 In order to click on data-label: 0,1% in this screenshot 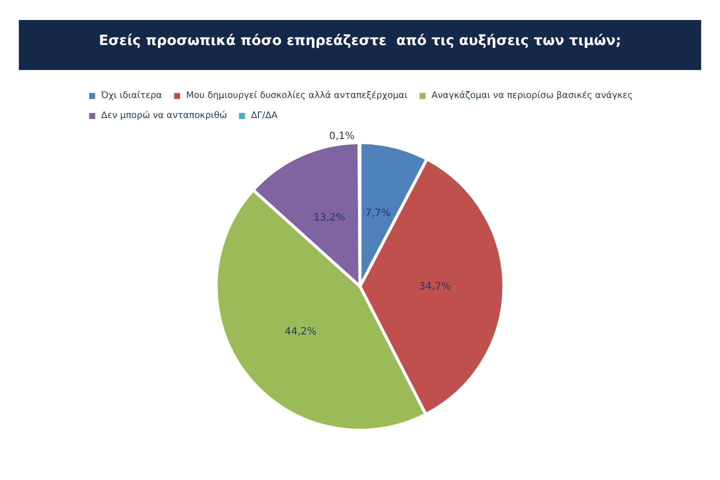, I will do `click(342, 136)`.